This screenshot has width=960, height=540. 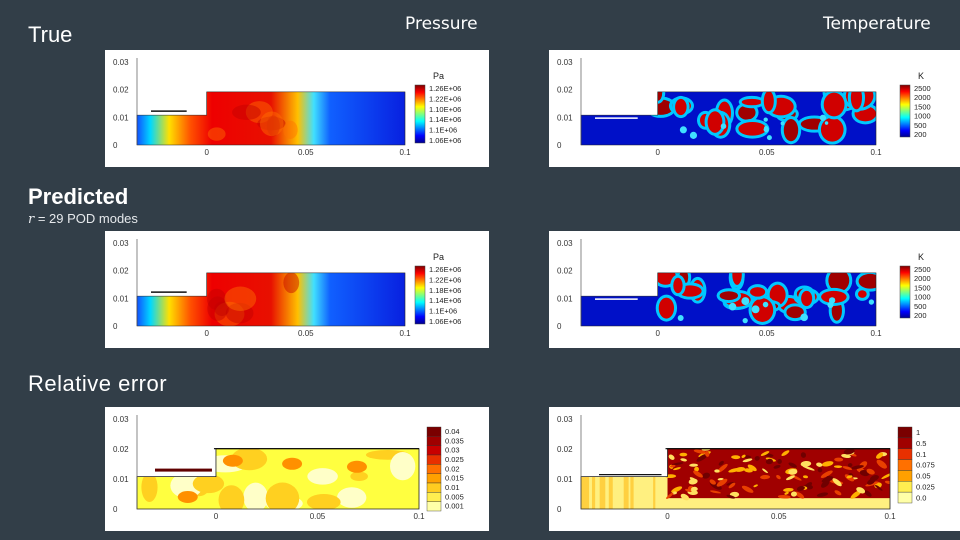 What do you see at coordinates (445, 321) in the screenshot?
I see `colorbar-label: 1.06E+06` at bounding box center [445, 321].